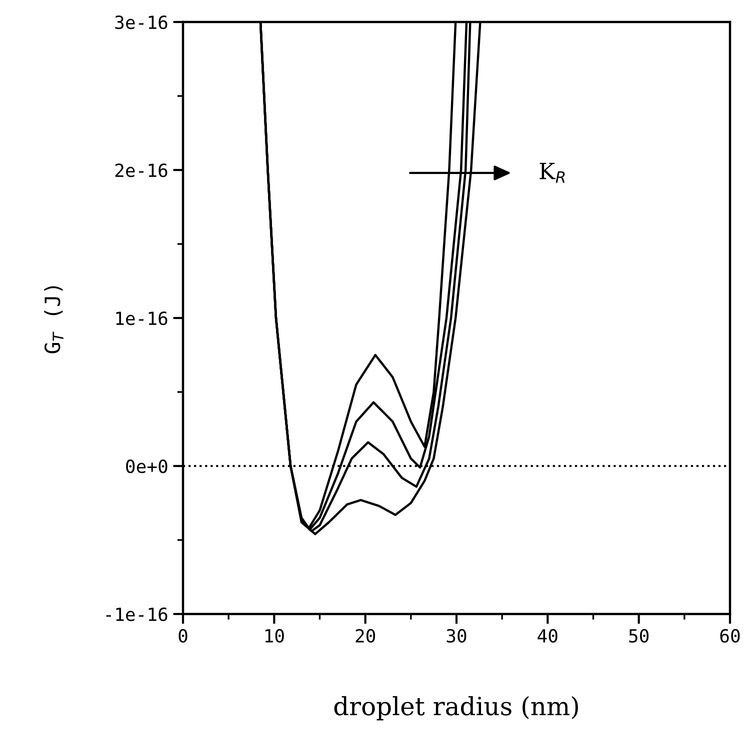 This screenshot has height=742, width=746. Describe the element at coordinates (366, 636) in the screenshot. I see `x-tick-label: 20` at that location.